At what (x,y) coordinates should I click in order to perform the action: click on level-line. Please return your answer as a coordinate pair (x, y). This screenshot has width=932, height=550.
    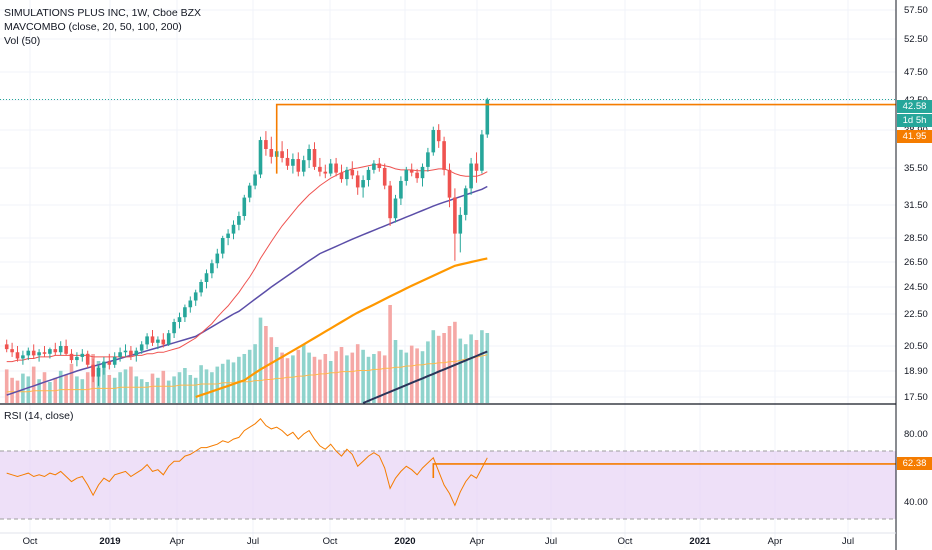
    Looking at the image, I should click on (585, 138).